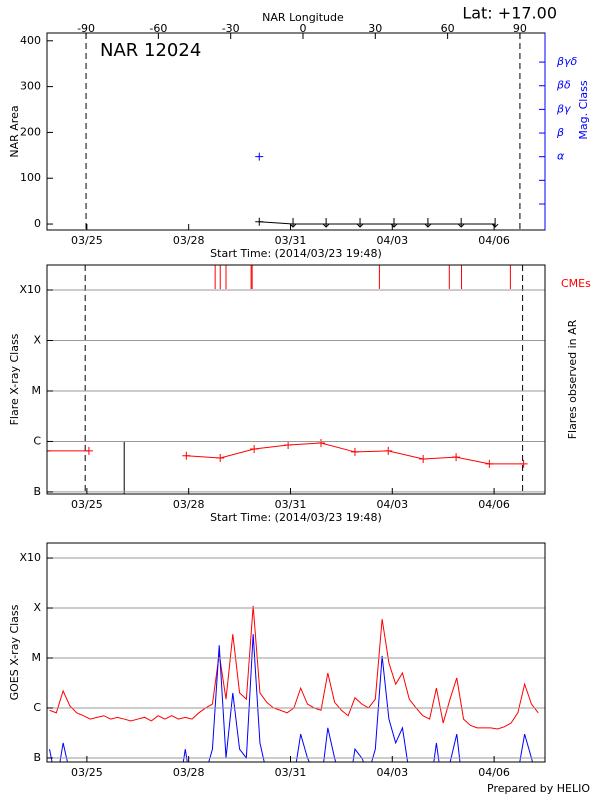 The image size is (600, 800). Describe the element at coordinates (302, 28) in the screenshot. I see `x2-tick-label: 0` at that location.